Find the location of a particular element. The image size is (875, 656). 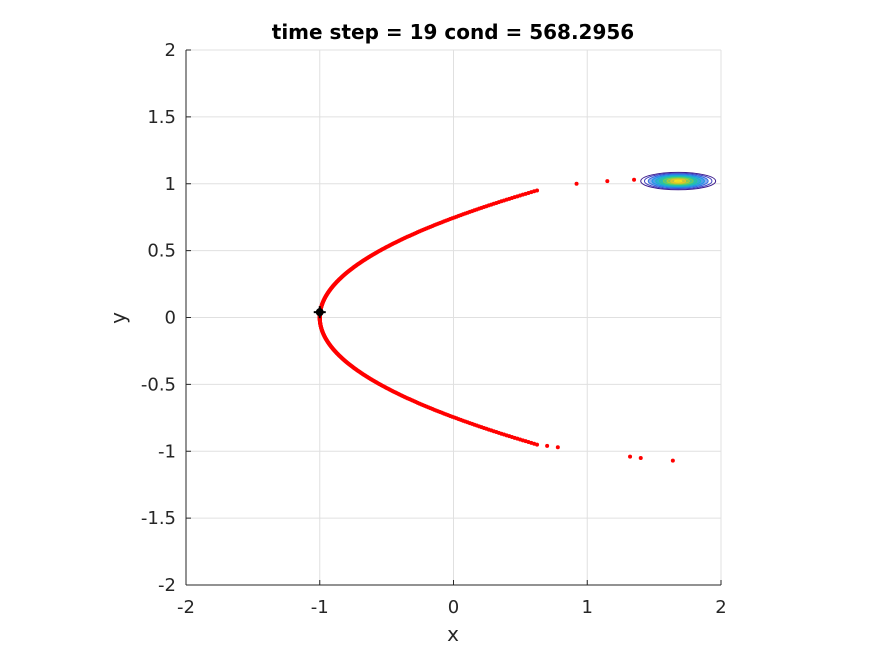

chart-title: time step = 19 cond = 568.2956 is located at coordinates (453, 32).